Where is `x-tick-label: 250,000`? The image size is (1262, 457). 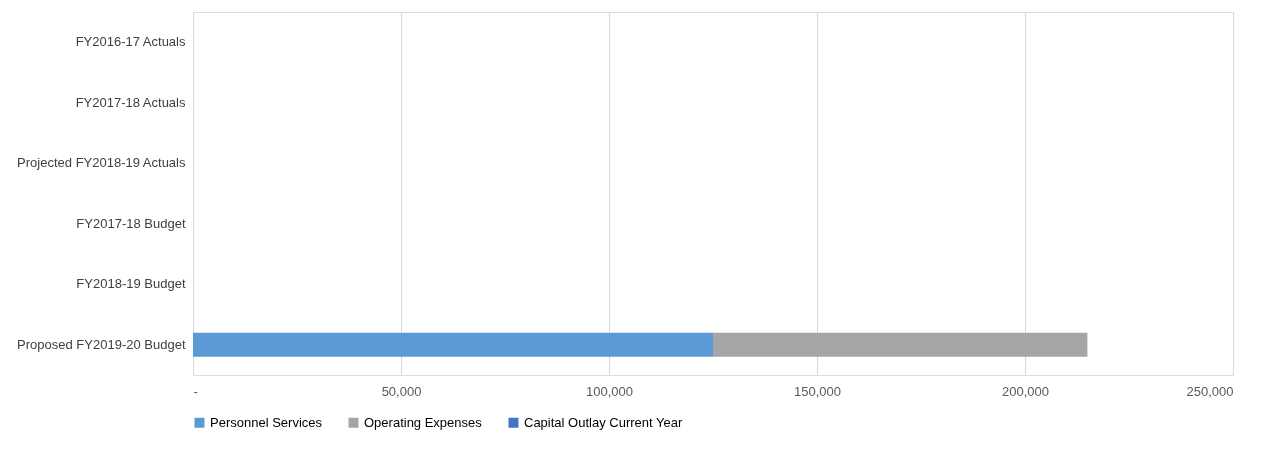
x-tick-label: 250,000 is located at coordinates (1210, 391).